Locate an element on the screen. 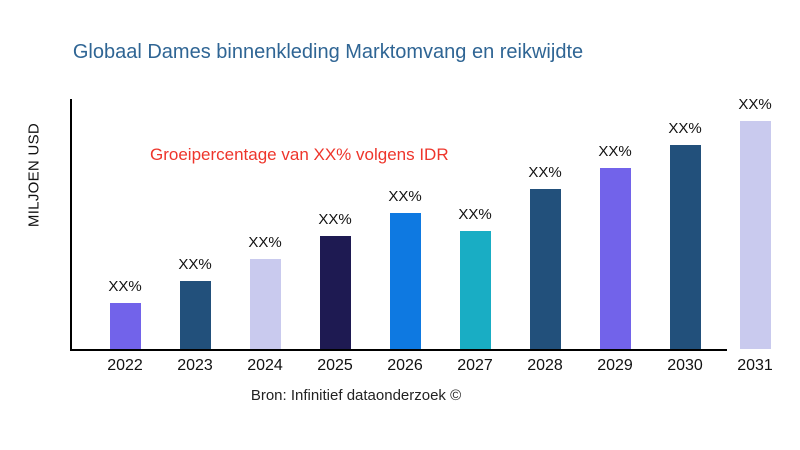 This screenshot has width=800, height=450. x-tick-label-2025: 2025 is located at coordinates (335, 365).